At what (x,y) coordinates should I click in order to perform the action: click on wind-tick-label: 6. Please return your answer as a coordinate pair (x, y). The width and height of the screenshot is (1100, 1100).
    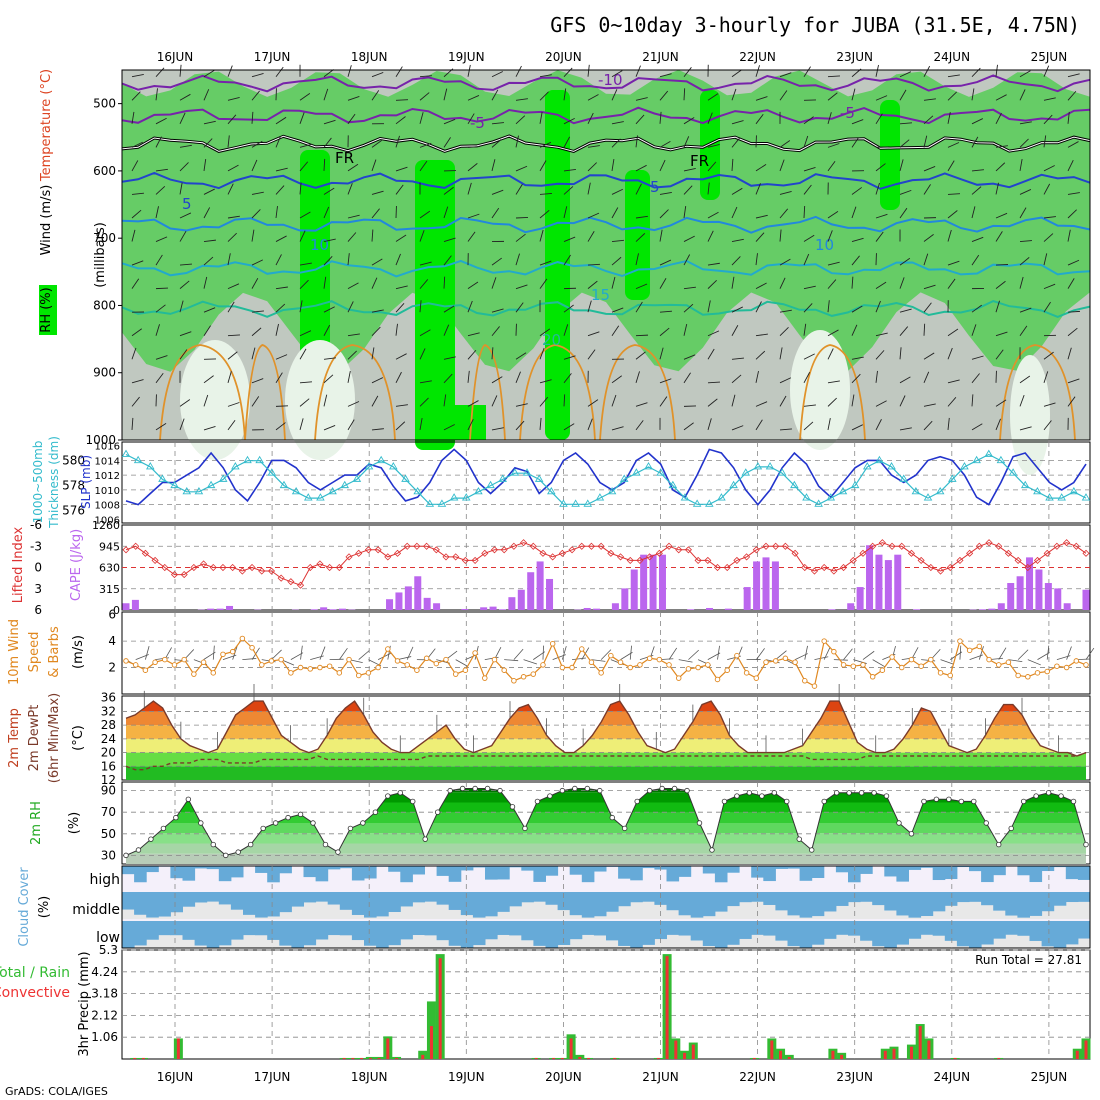
    Looking at the image, I should click on (112, 615).